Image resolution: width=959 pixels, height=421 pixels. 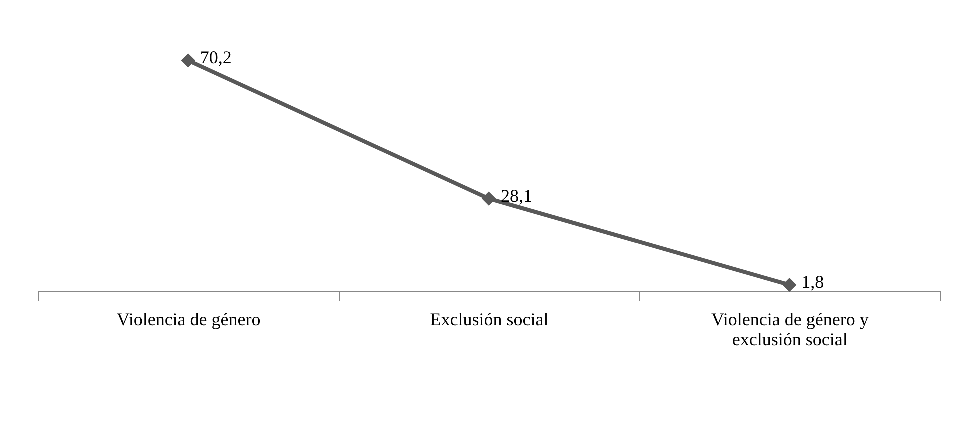 I want to click on x-tick-label: Violencia de género, so click(x=188, y=320).